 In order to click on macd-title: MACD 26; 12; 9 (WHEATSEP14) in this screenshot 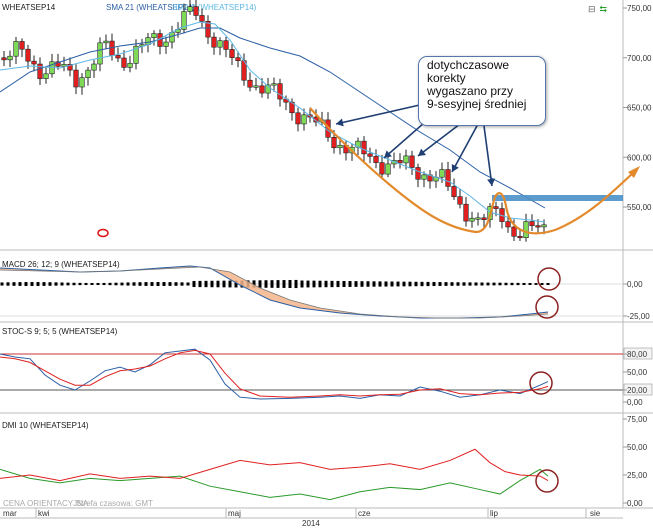, I will do `click(61, 264)`.